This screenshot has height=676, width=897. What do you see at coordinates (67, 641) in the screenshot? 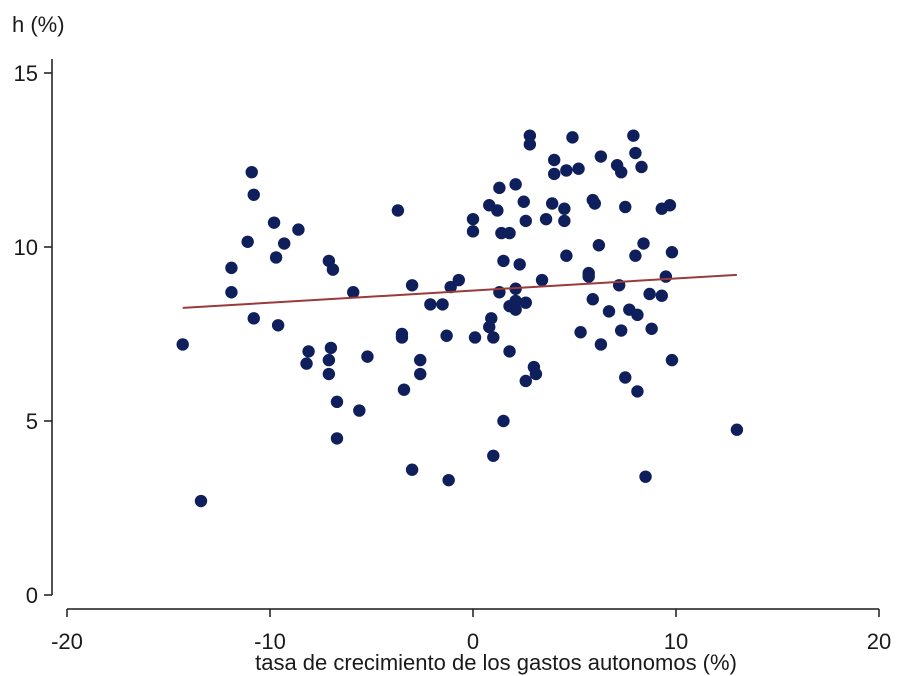
I see `x-tick-label: -20` at bounding box center [67, 641].